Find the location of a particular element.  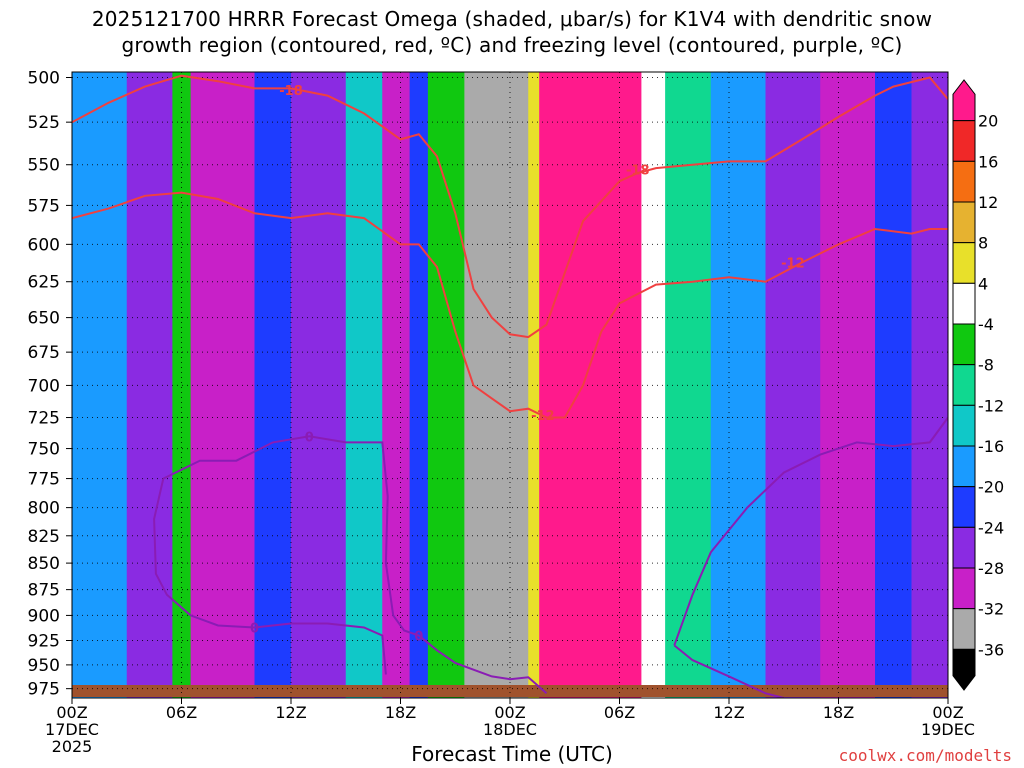

x-tick-year: 2025 is located at coordinates (72, 746).